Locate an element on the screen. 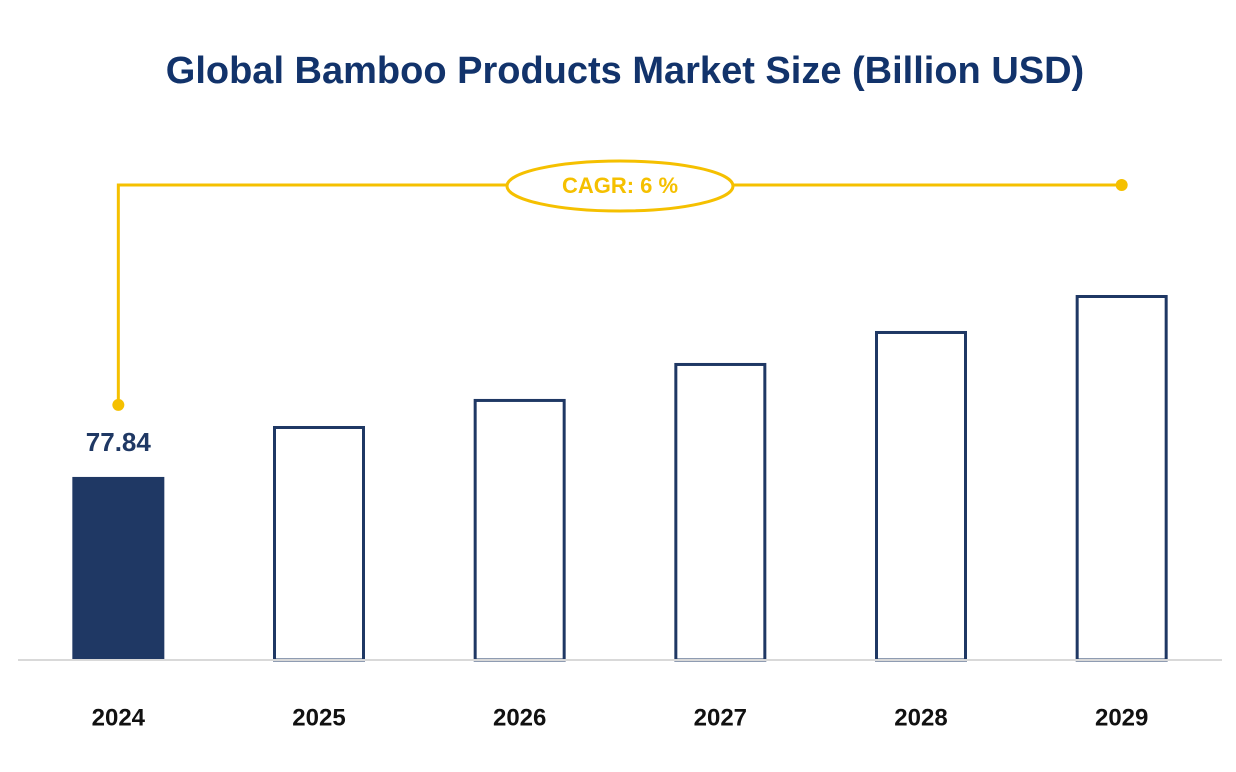 The image size is (1236, 772). x-tick-label: 2024 is located at coordinates (119, 717).